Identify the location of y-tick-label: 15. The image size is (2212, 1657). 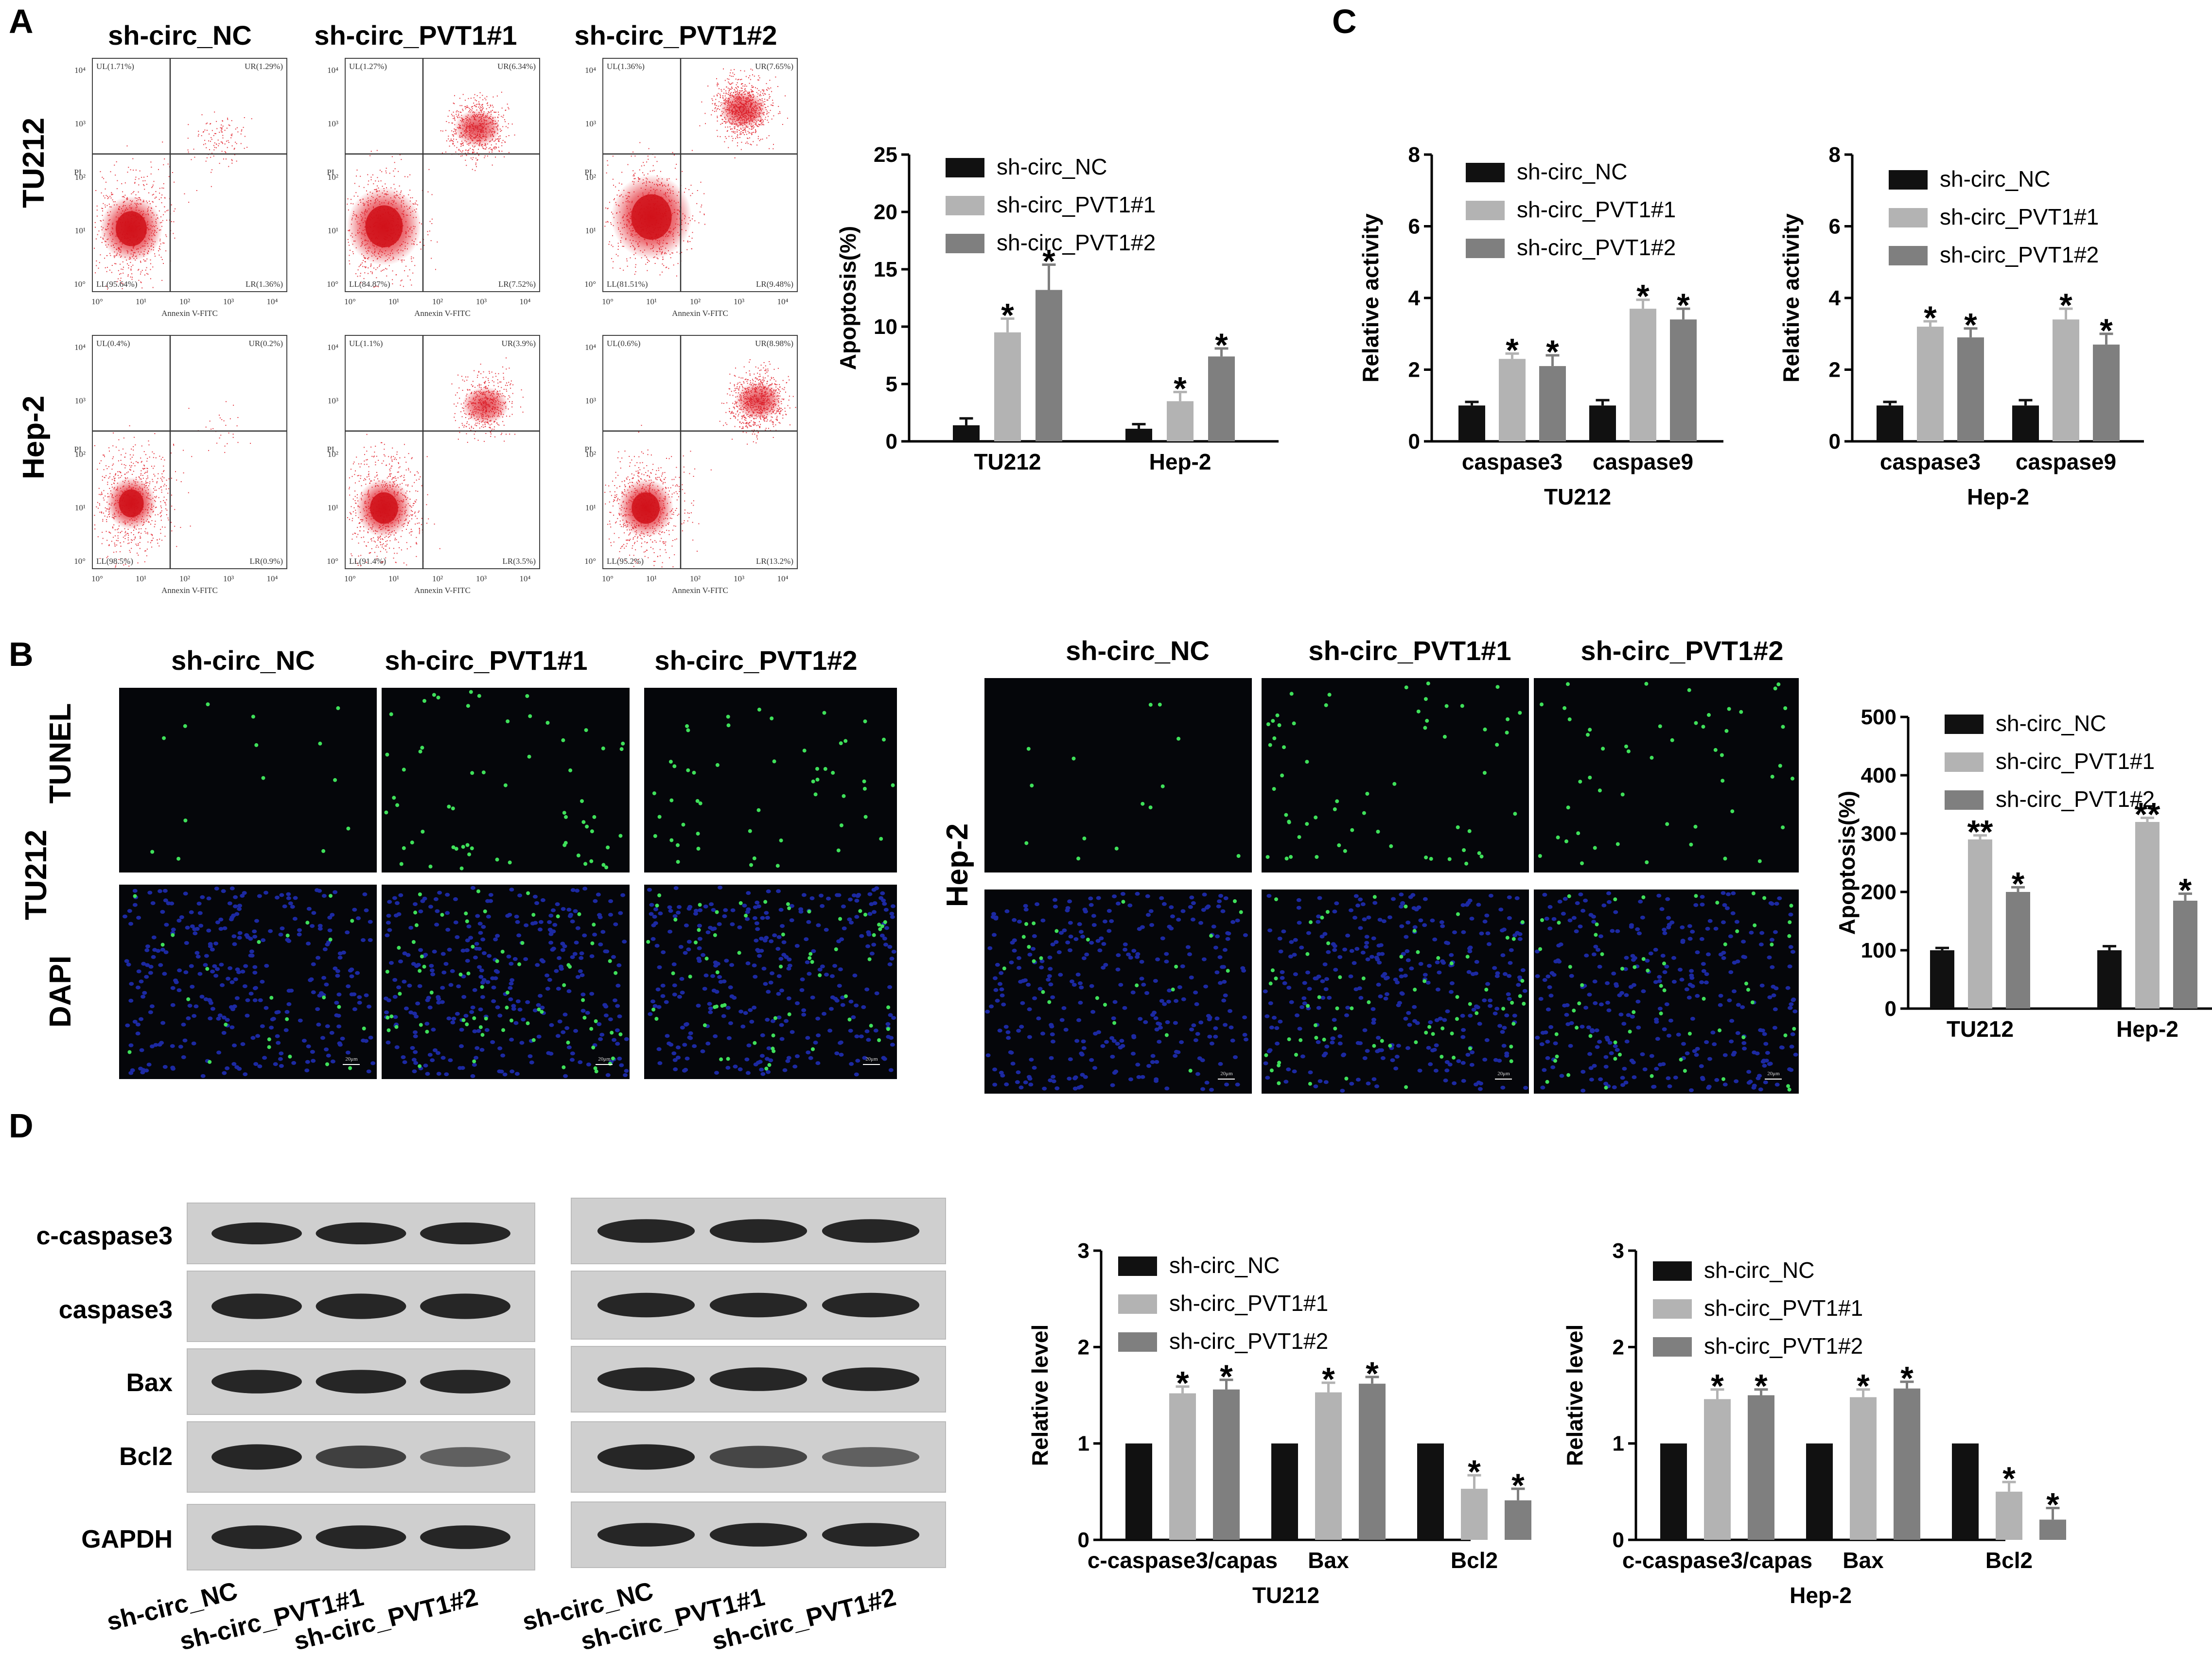
(885, 269).